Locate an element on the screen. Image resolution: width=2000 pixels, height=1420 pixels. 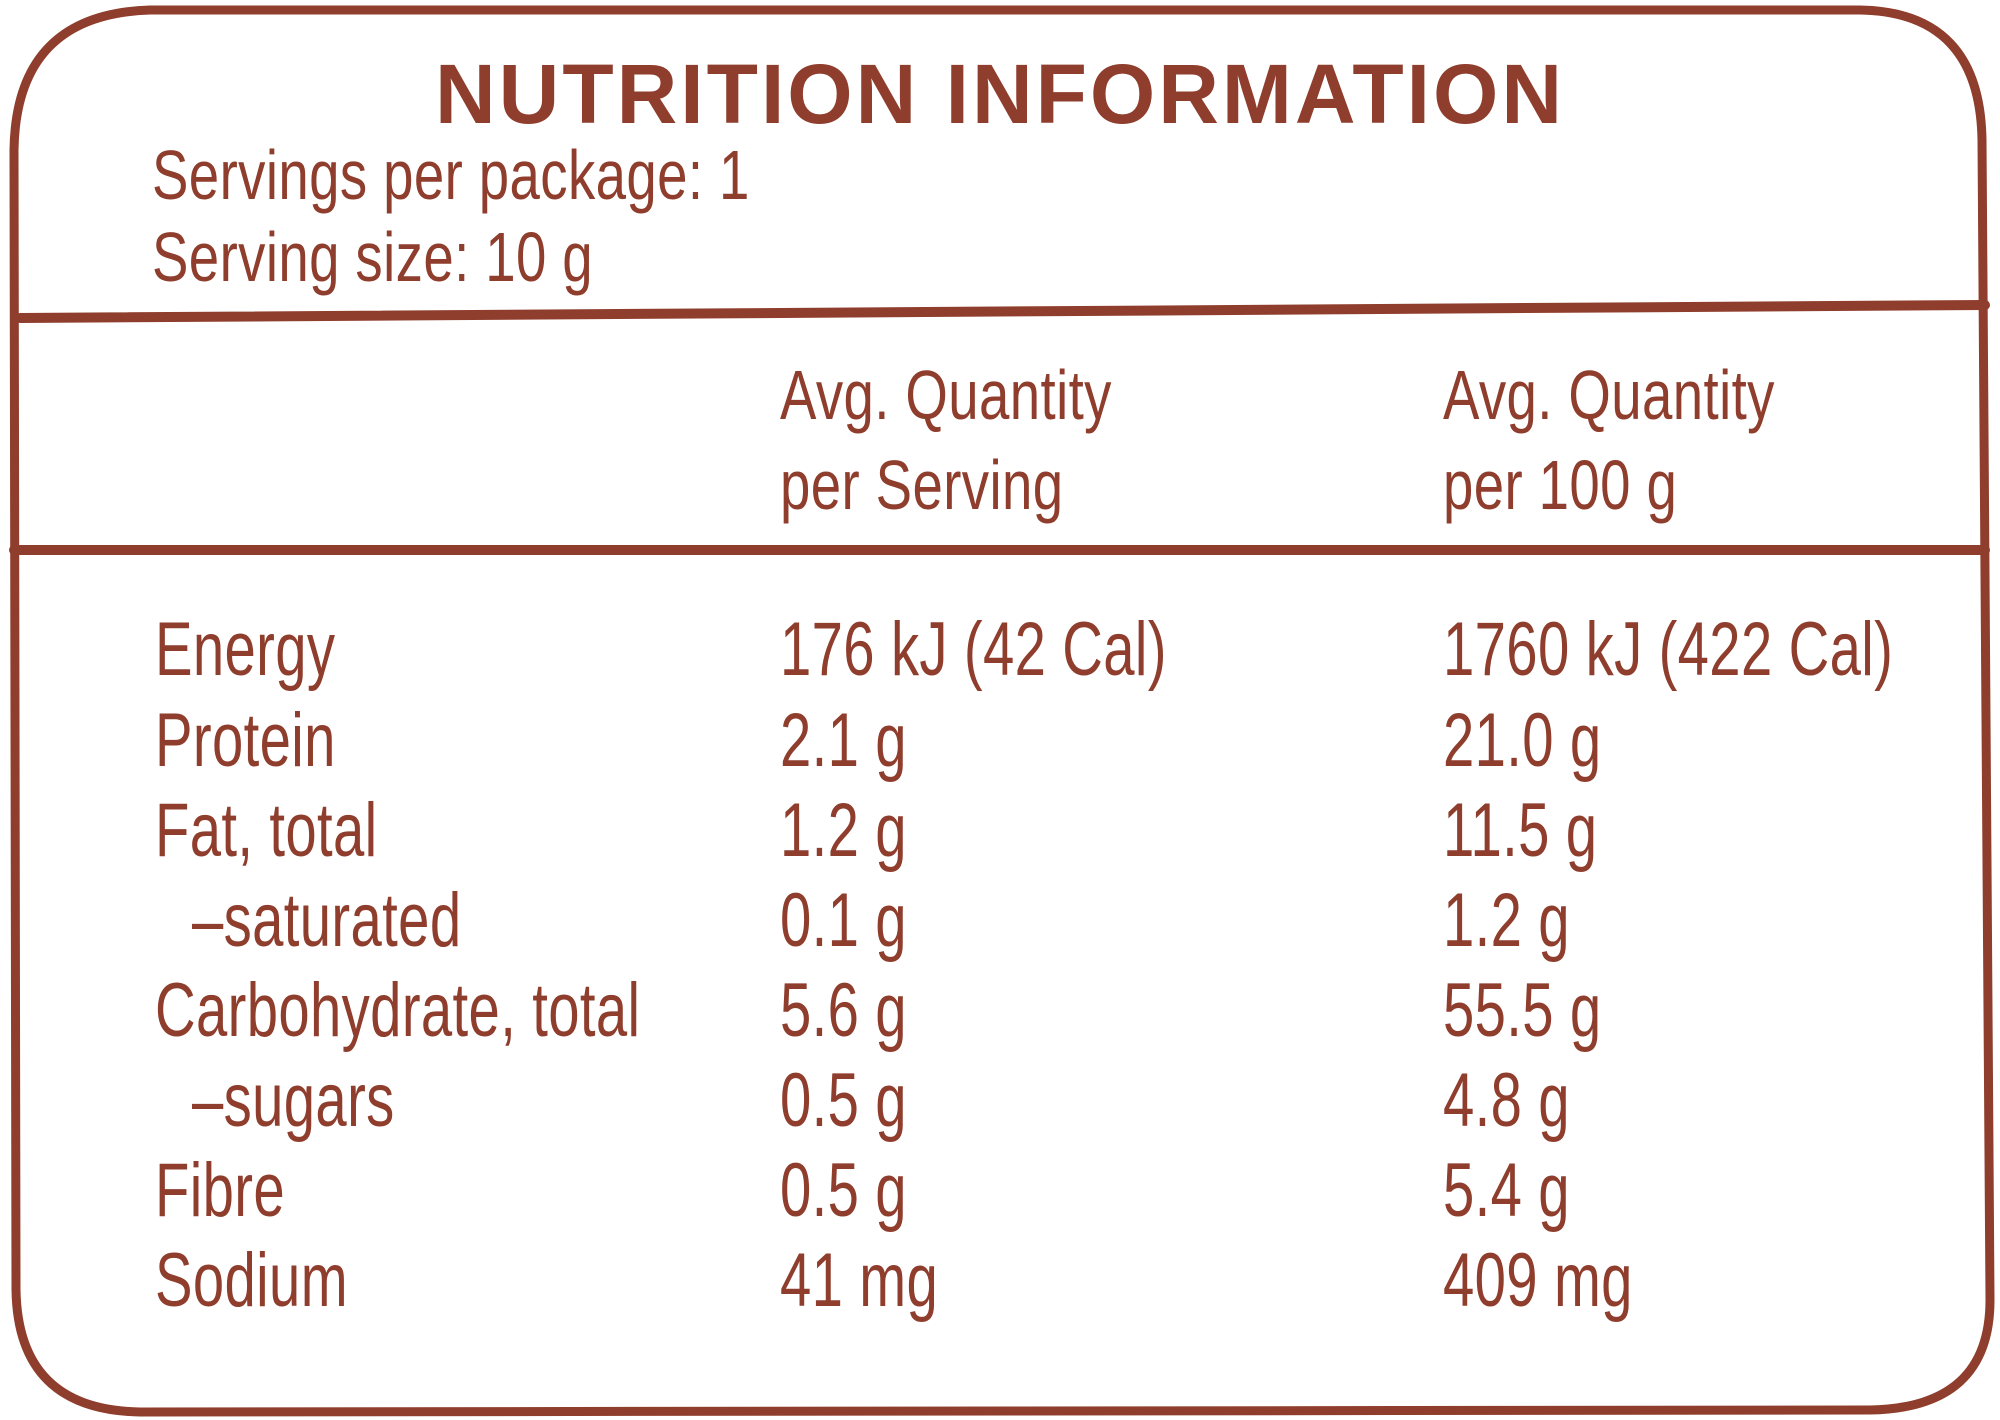
nutrient-name: Carbohydrate, total is located at coordinates (398, 1010).